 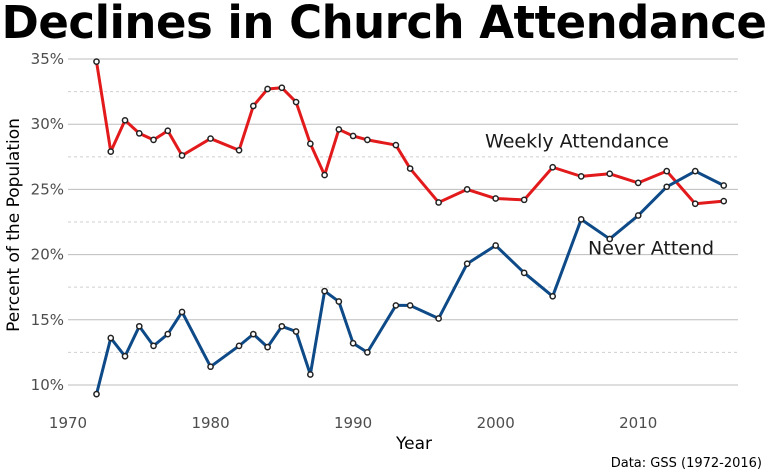 What do you see at coordinates (638, 423) in the screenshot?
I see `x-tick-label: 2010` at bounding box center [638, 423].